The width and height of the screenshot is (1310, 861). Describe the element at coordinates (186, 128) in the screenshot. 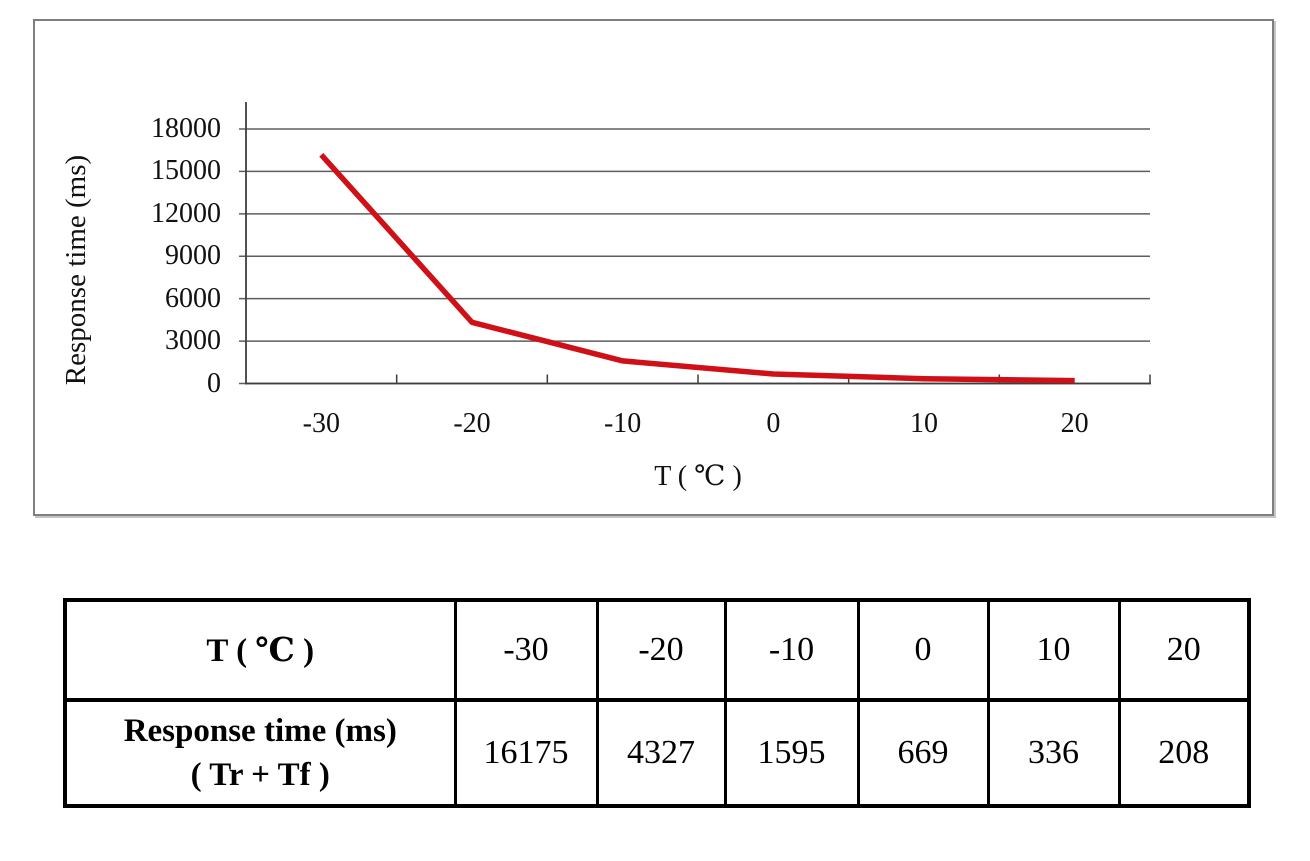

I see `y-tick-label-18000: 18000` at that location.